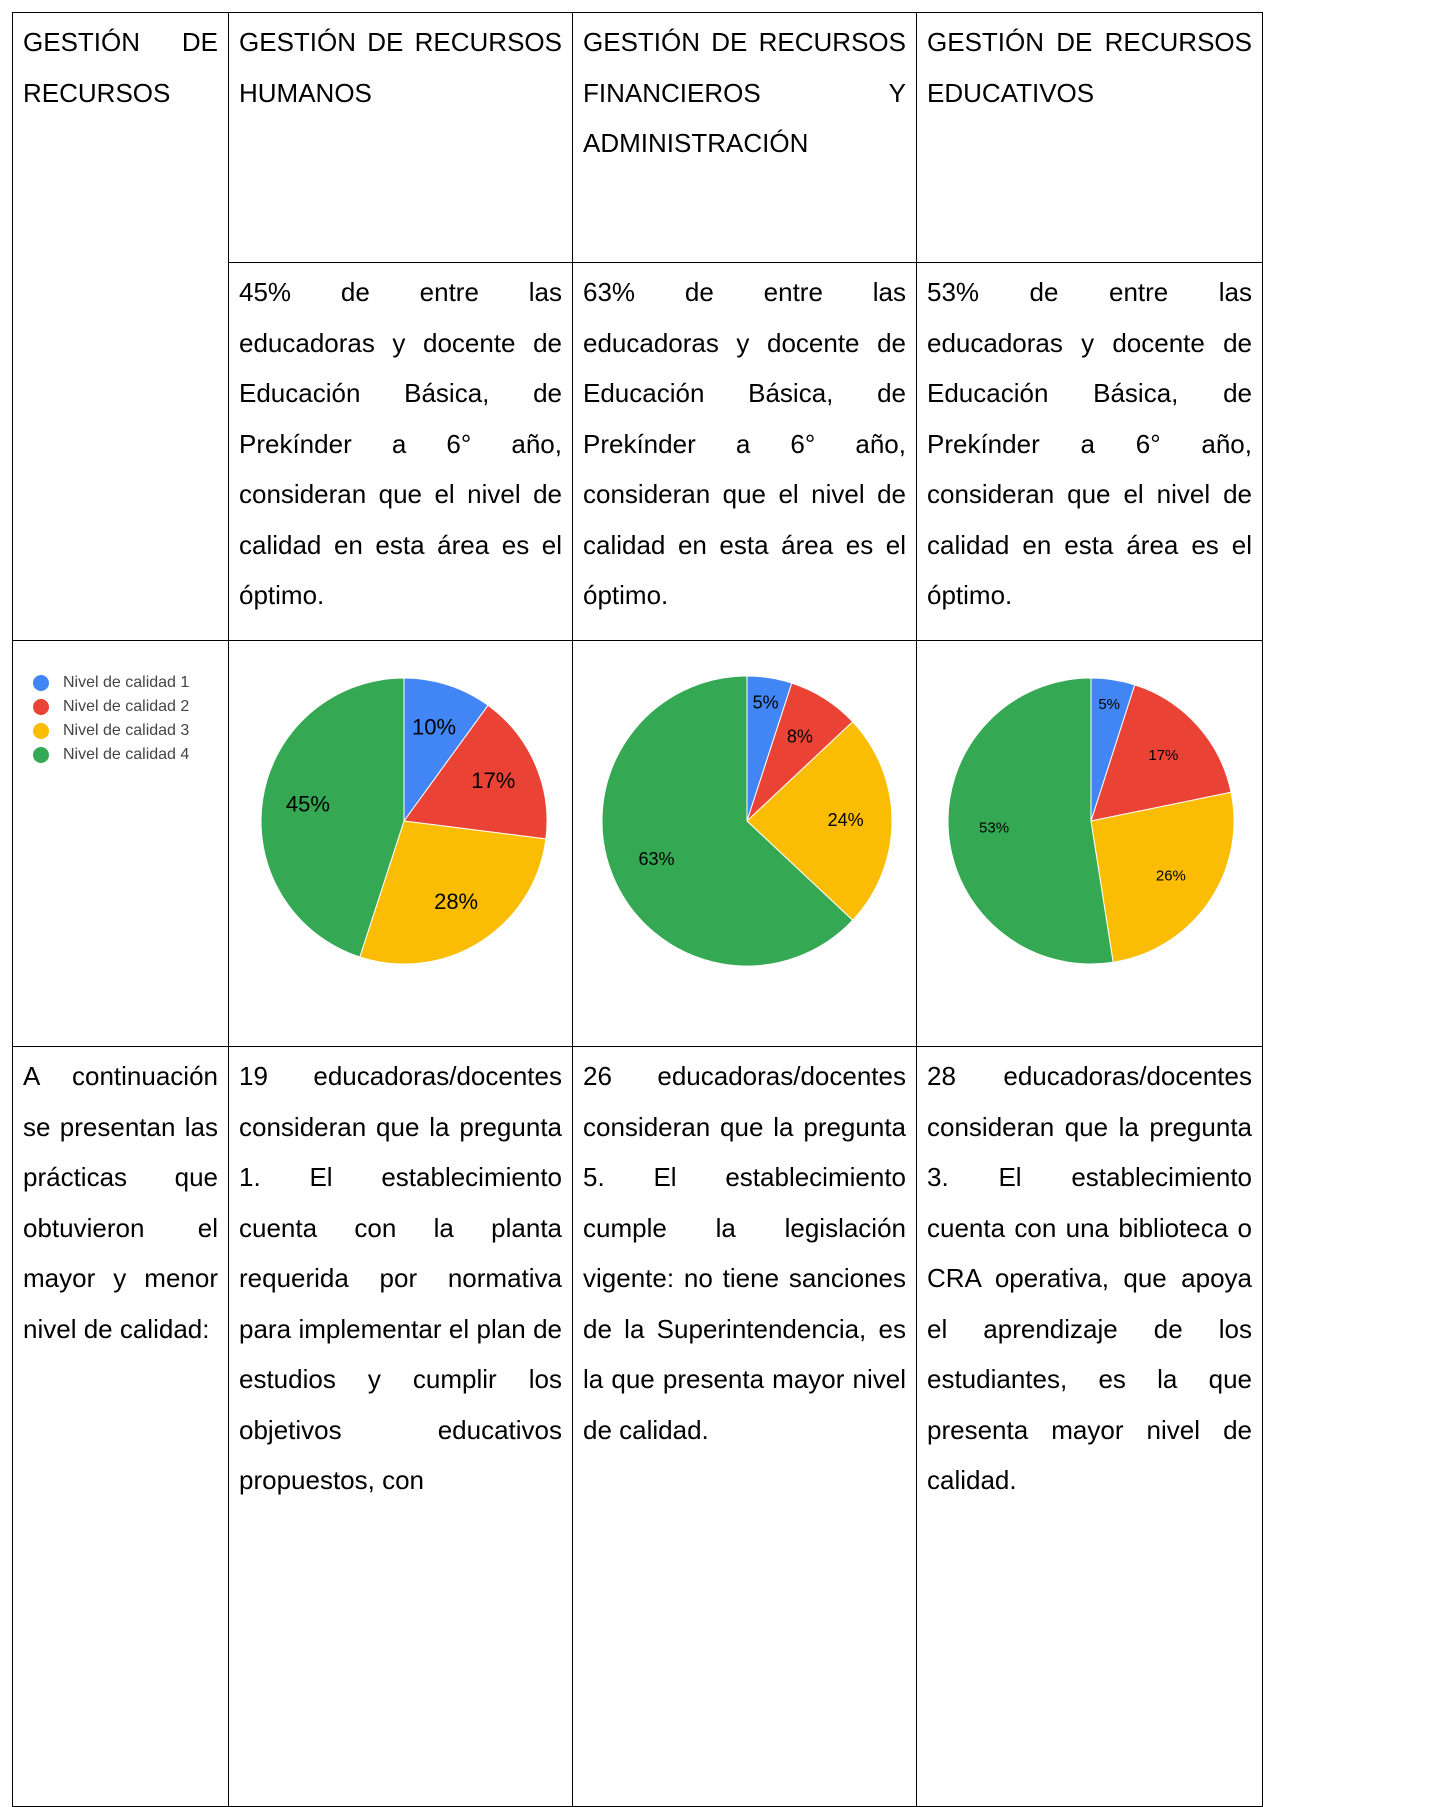 Image resolution: width=1433 pixels, height=1807 pixels. I want to click on legend-label: Nivel de calidad 3, so click(126, 730).